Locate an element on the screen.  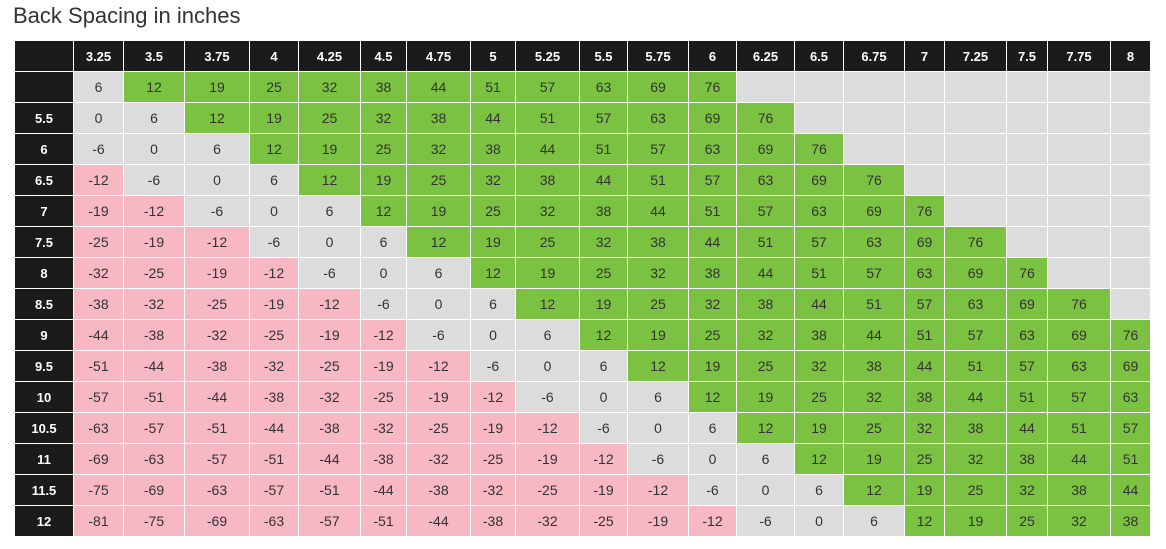
row-header: 12 is located at coordinates (44, 521).